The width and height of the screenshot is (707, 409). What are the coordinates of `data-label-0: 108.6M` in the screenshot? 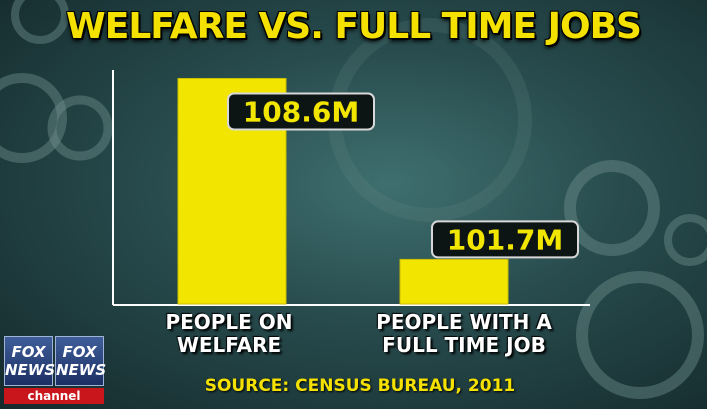 It's located at (301, 111).